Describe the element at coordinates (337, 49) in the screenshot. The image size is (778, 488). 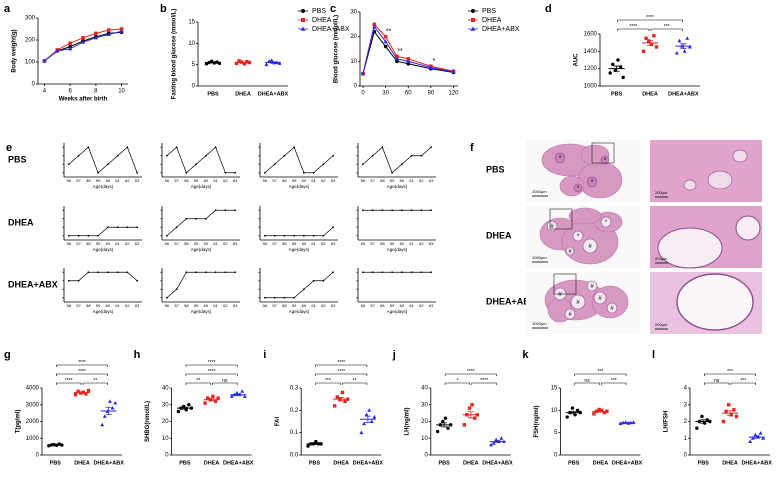
I see `y-axis-label: Blood glucose (mmol/L)` at that location.